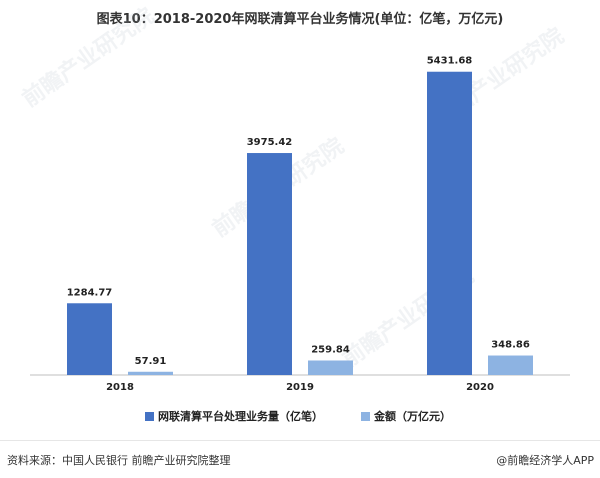 The width and height of the screenshot is (600, 478). I want to click on x-tick-label-2019: 2019, so click(300, 387).